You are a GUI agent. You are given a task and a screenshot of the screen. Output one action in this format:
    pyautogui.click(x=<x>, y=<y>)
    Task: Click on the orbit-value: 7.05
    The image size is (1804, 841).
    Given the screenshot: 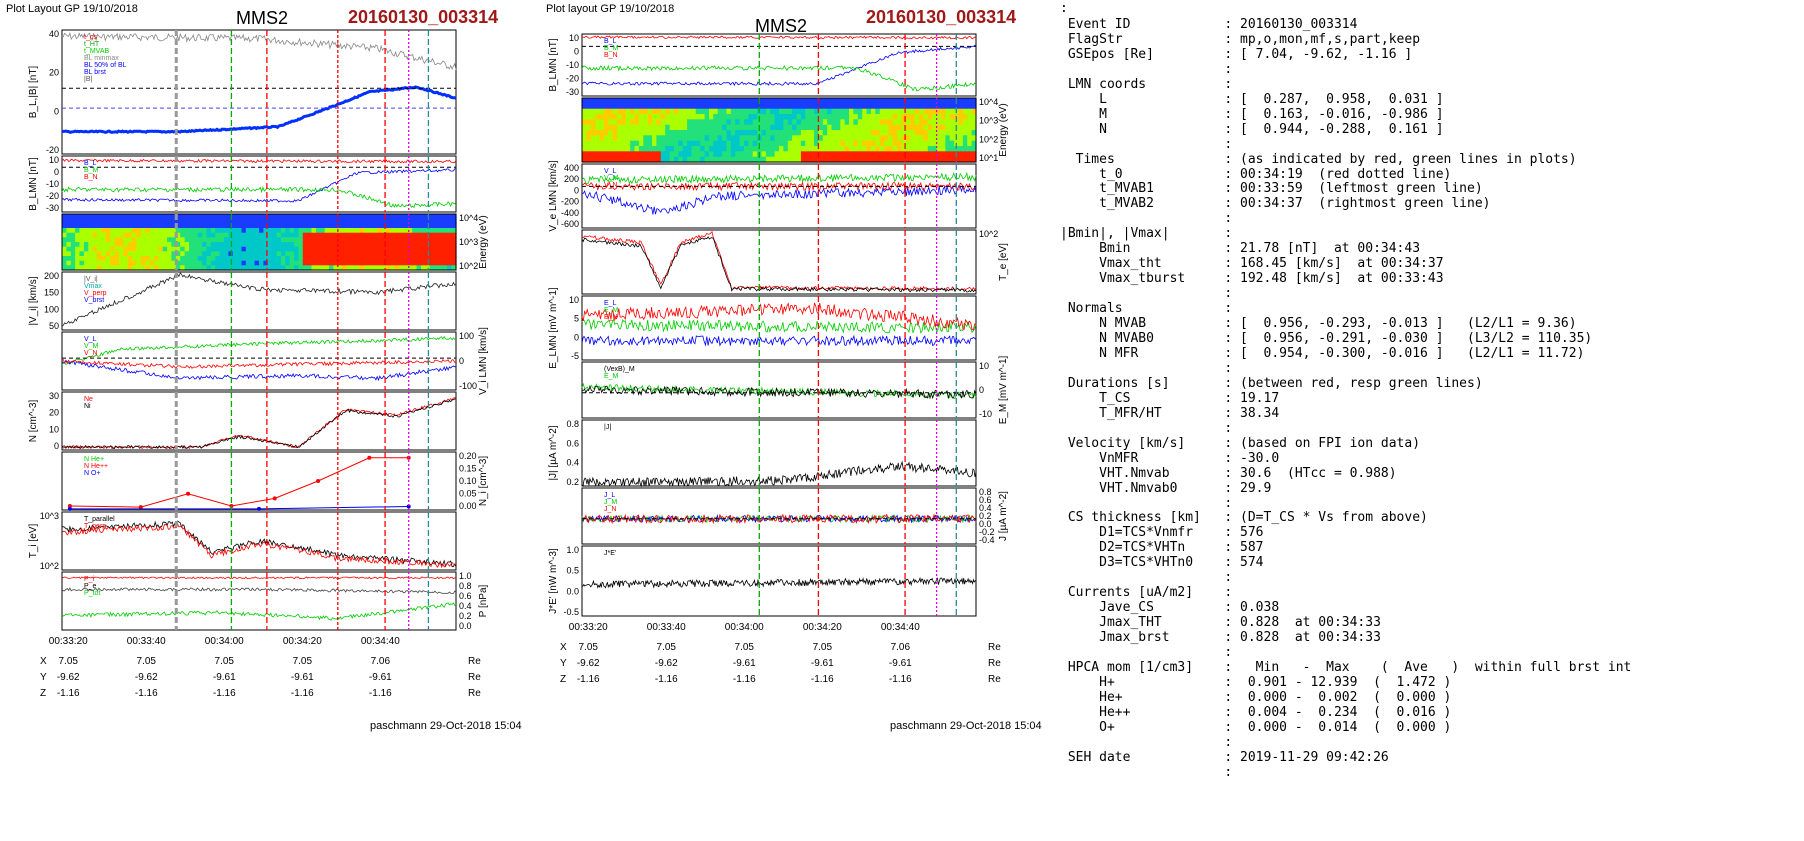 What is the action you would take?
    pyautogui.click(x=667, y=647)
    